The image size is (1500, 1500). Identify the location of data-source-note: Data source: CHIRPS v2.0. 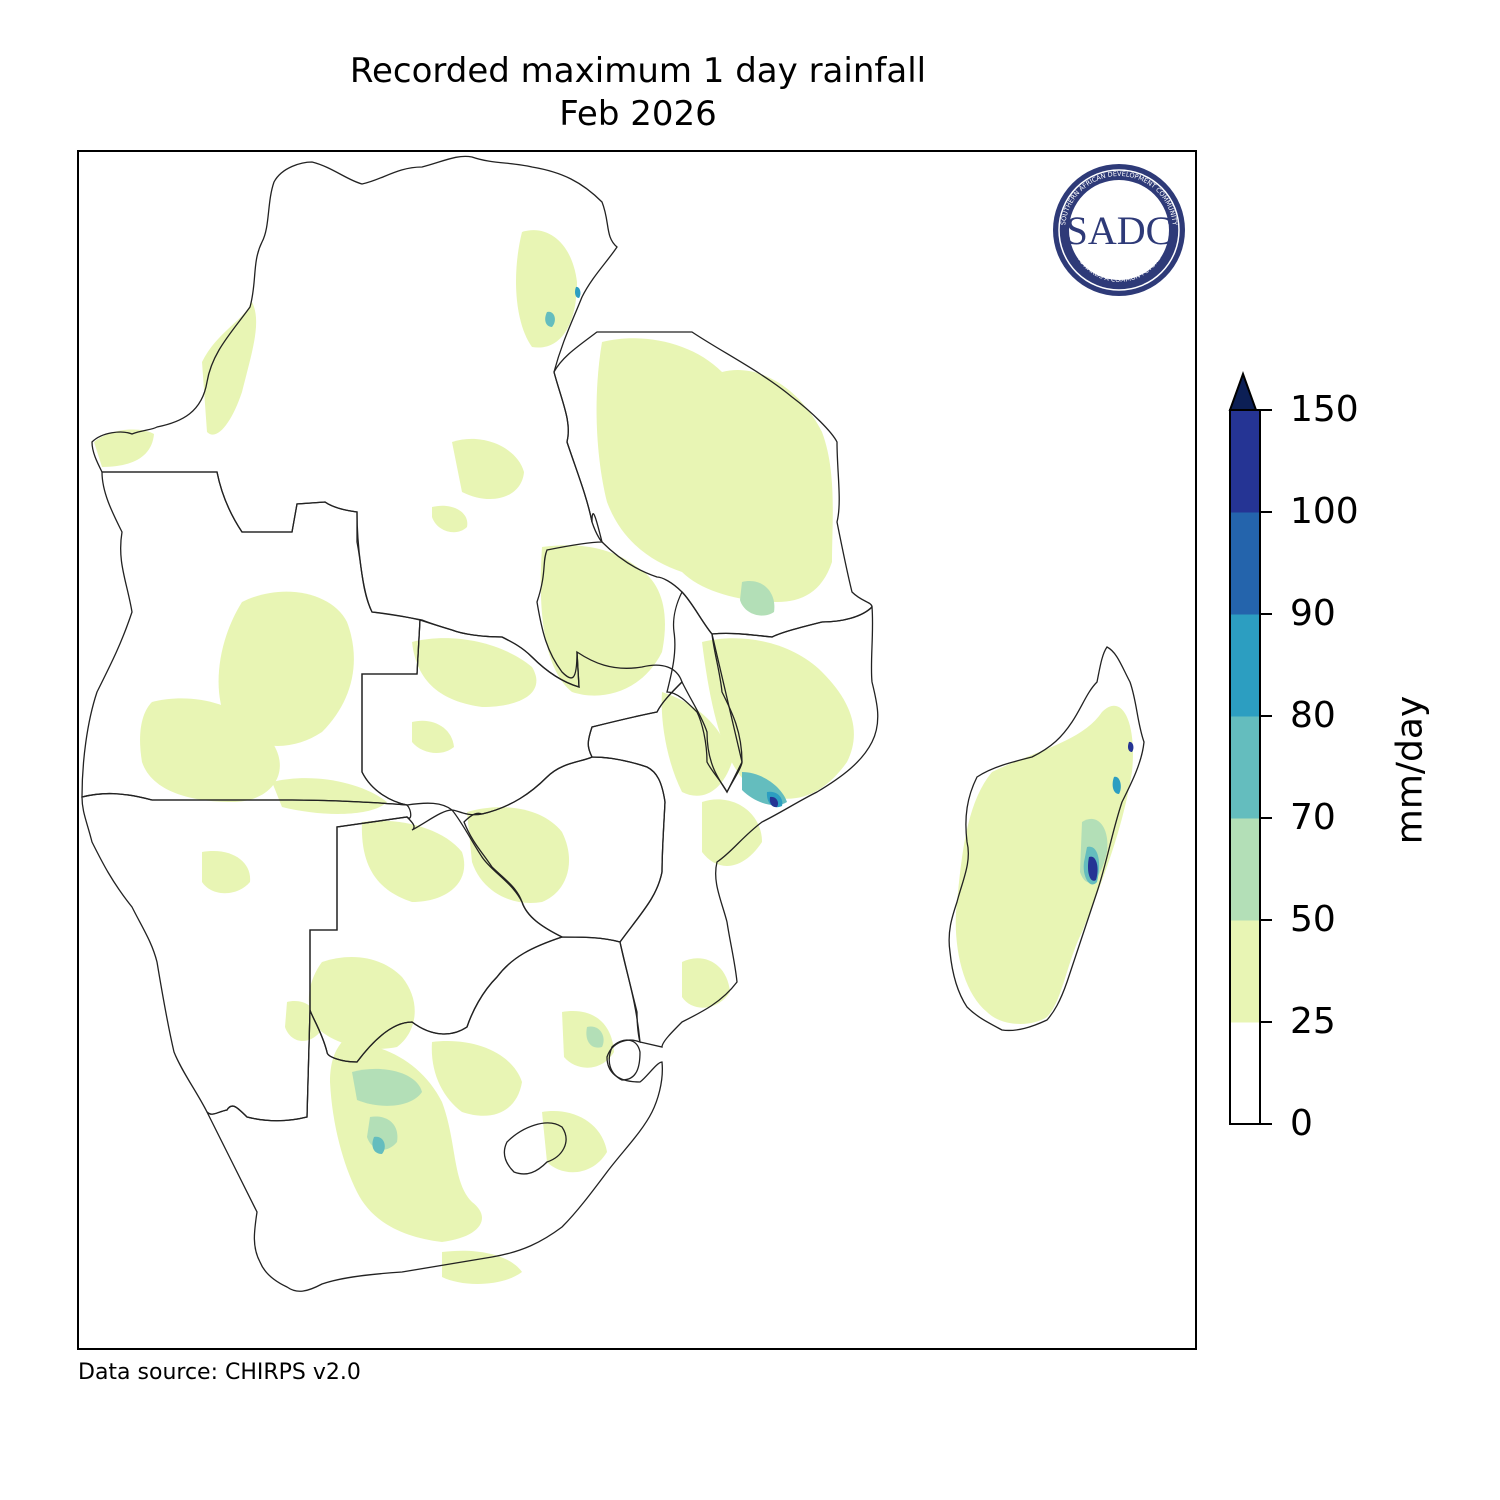
(219, 1372).